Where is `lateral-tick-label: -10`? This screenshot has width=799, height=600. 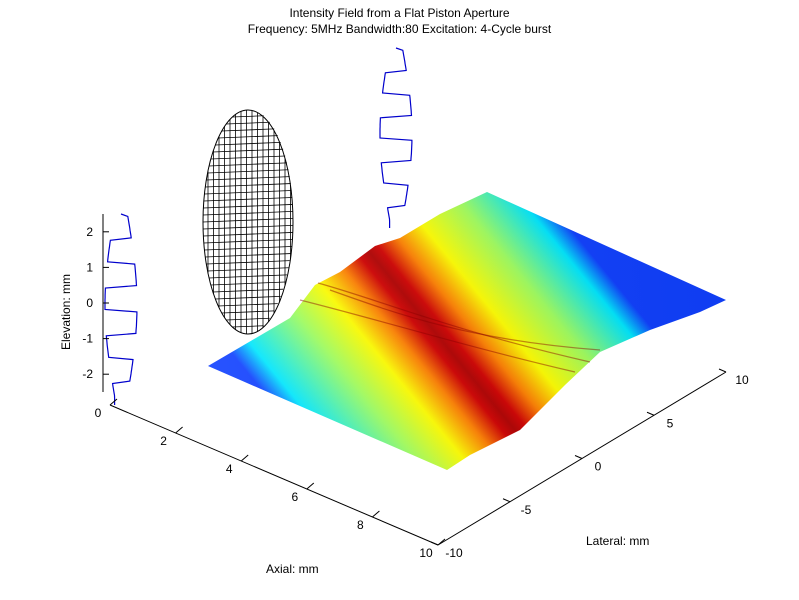
lateral-tick-label: -10 is located at coordinates (454, 553).